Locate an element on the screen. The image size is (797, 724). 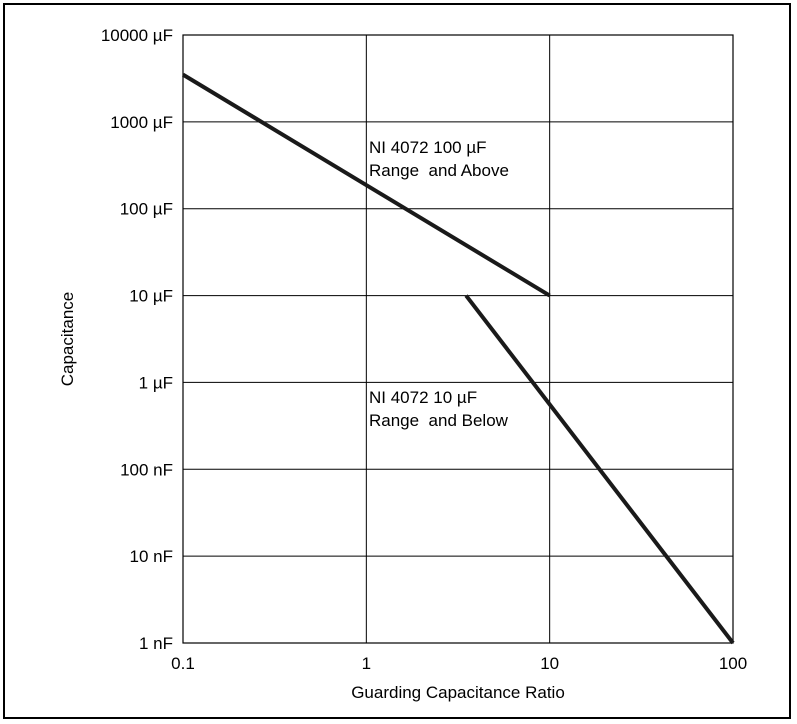
y-tick-label: 10000 µF is located at coordinates (137, 35).